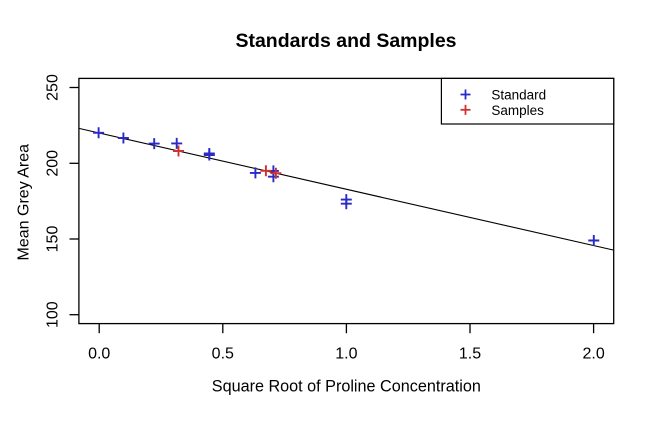 The width and height of the screenshot is (654, 422). What do you see at coordinates (346, 387) in the screenshot?
I see `svg-text:Square Root of Proline Concent: Square Root of Proline Concentration` at bounding box center [346, 387].